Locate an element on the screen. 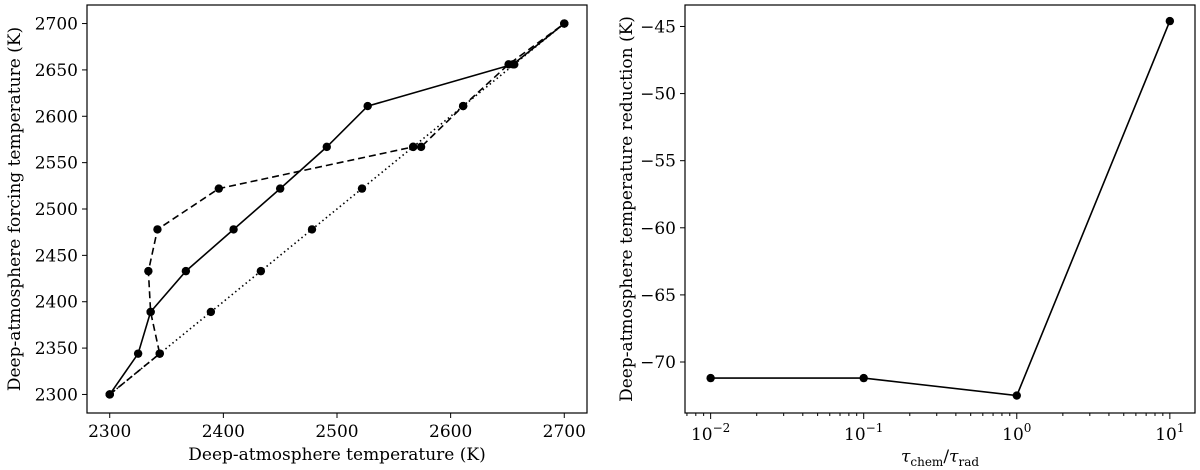  left-y-tick-label: 2400 is located at coordinates (56, 303).